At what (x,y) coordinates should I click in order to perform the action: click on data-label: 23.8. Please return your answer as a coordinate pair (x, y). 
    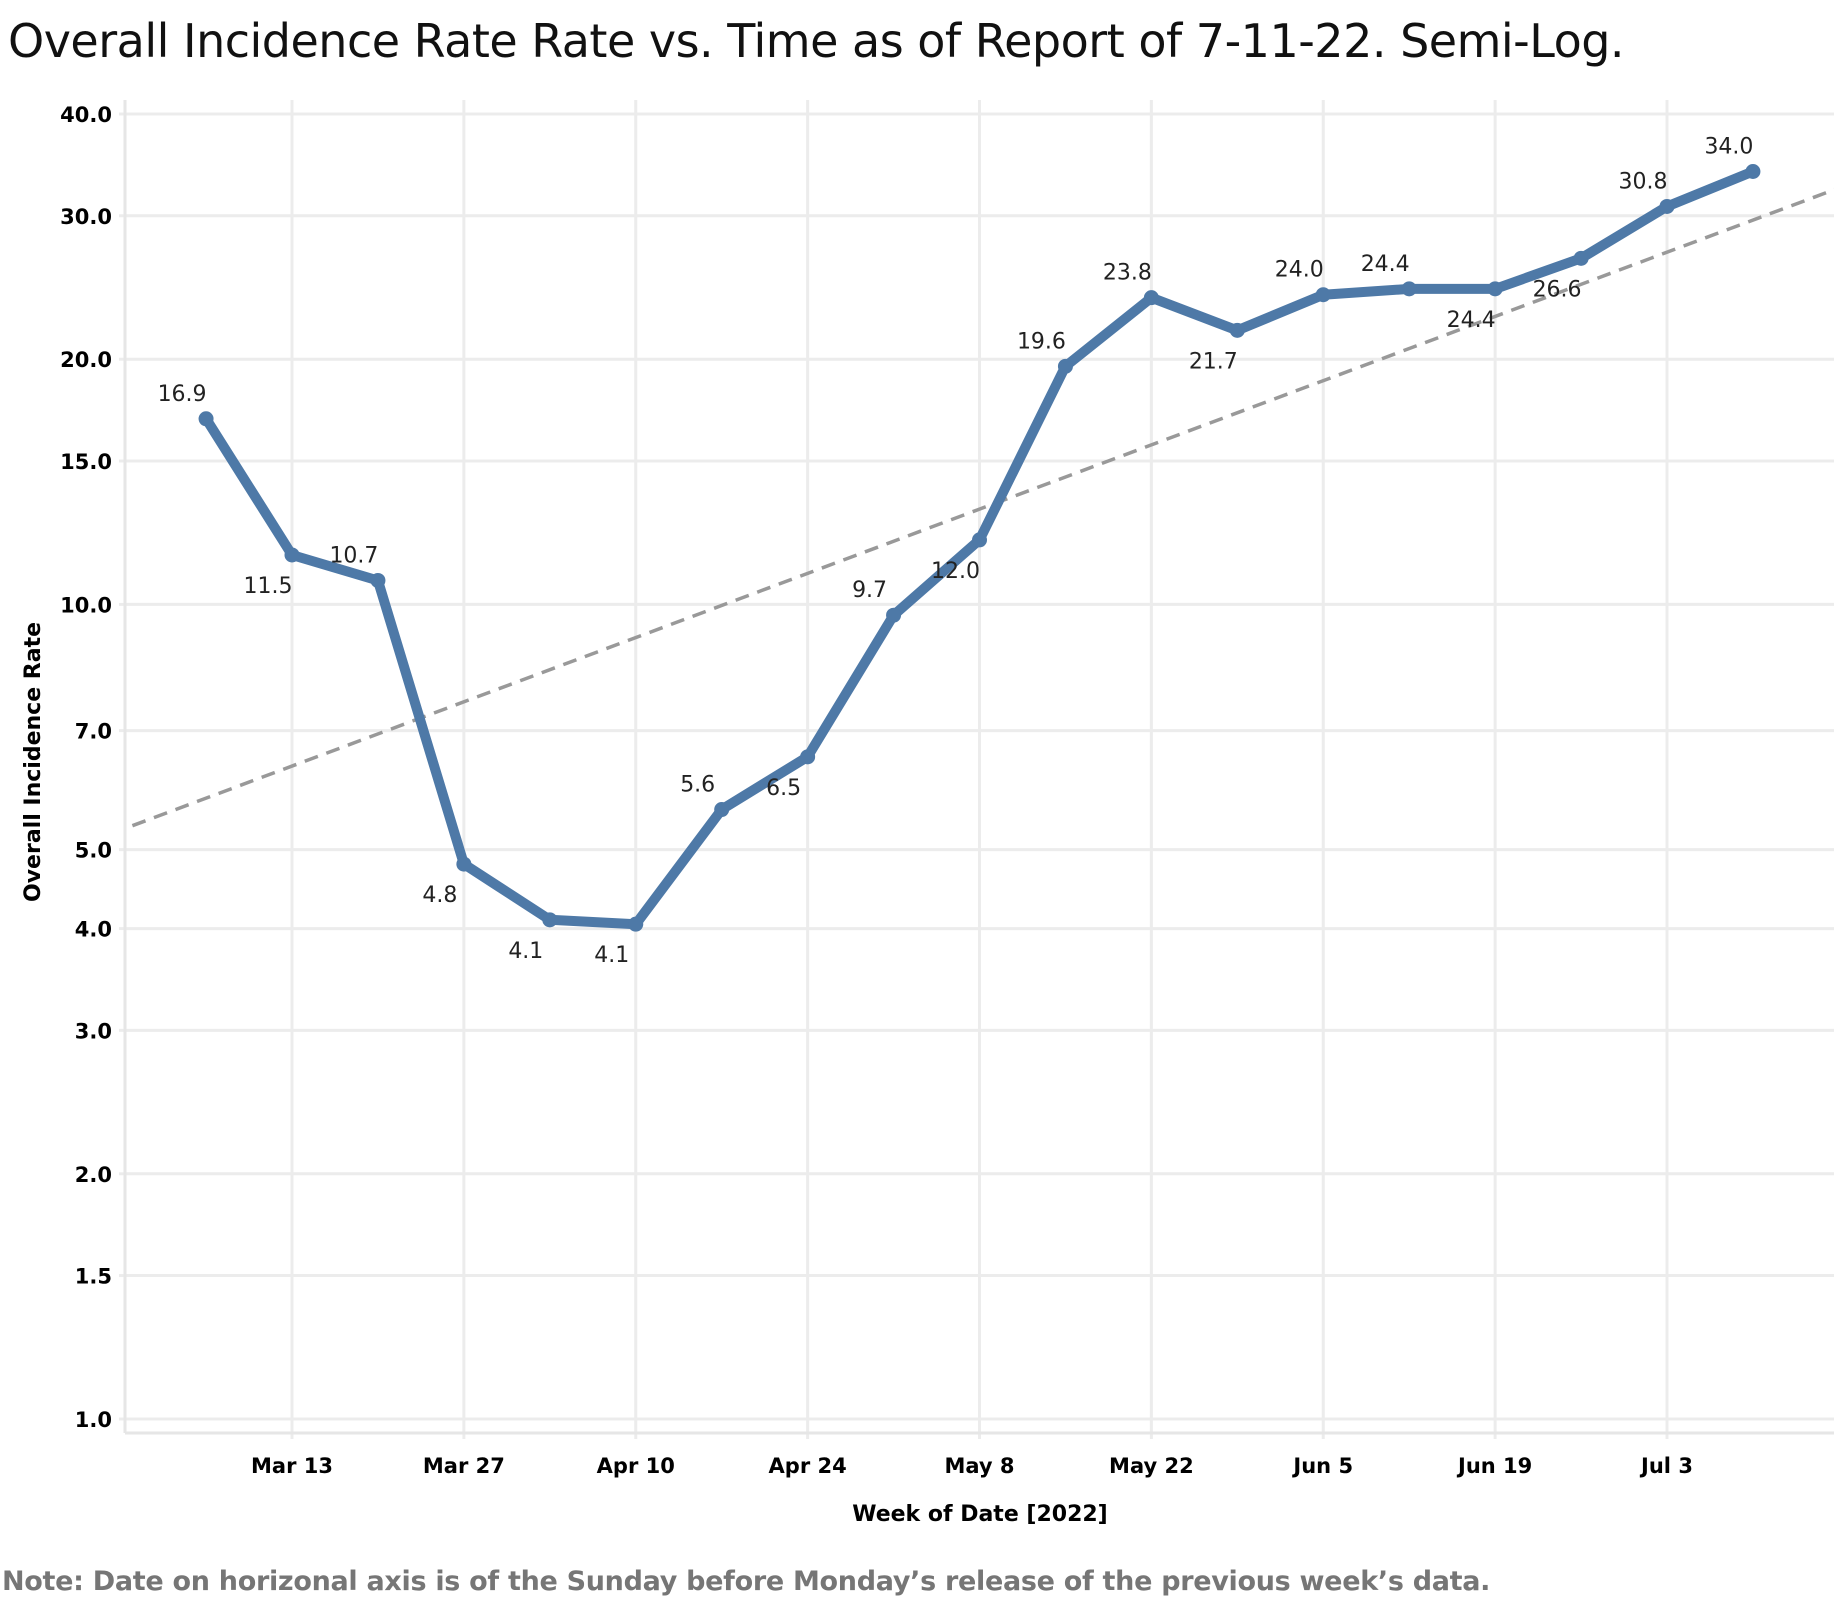
    Looking at the image, I should click on (1127, 273).